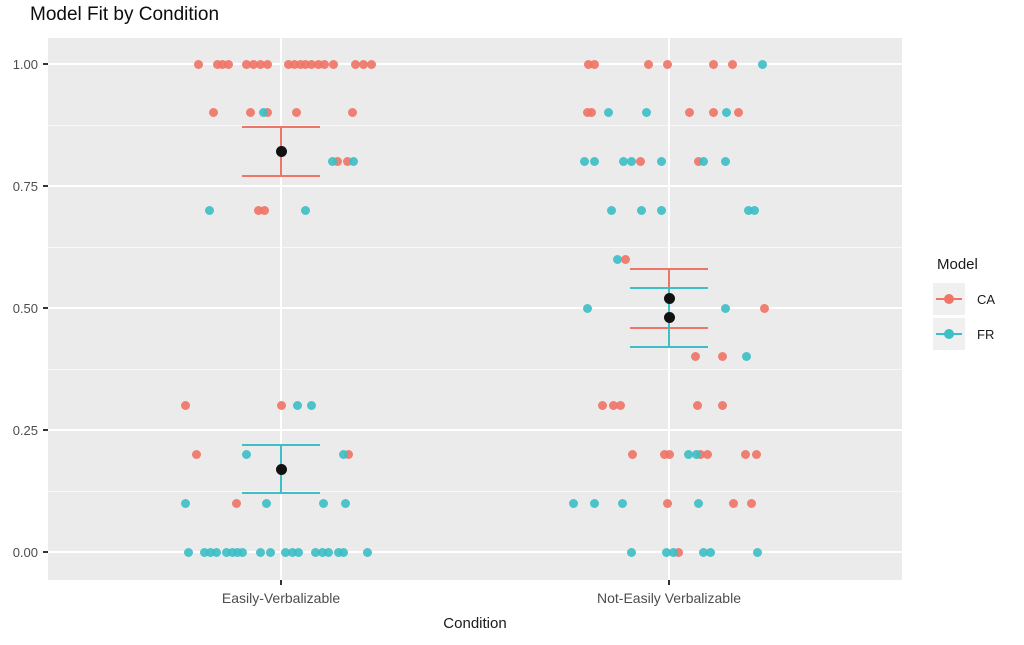 The image size is (1024, 645). I want to click on legend-label-fr: FR, so click(986, 334).